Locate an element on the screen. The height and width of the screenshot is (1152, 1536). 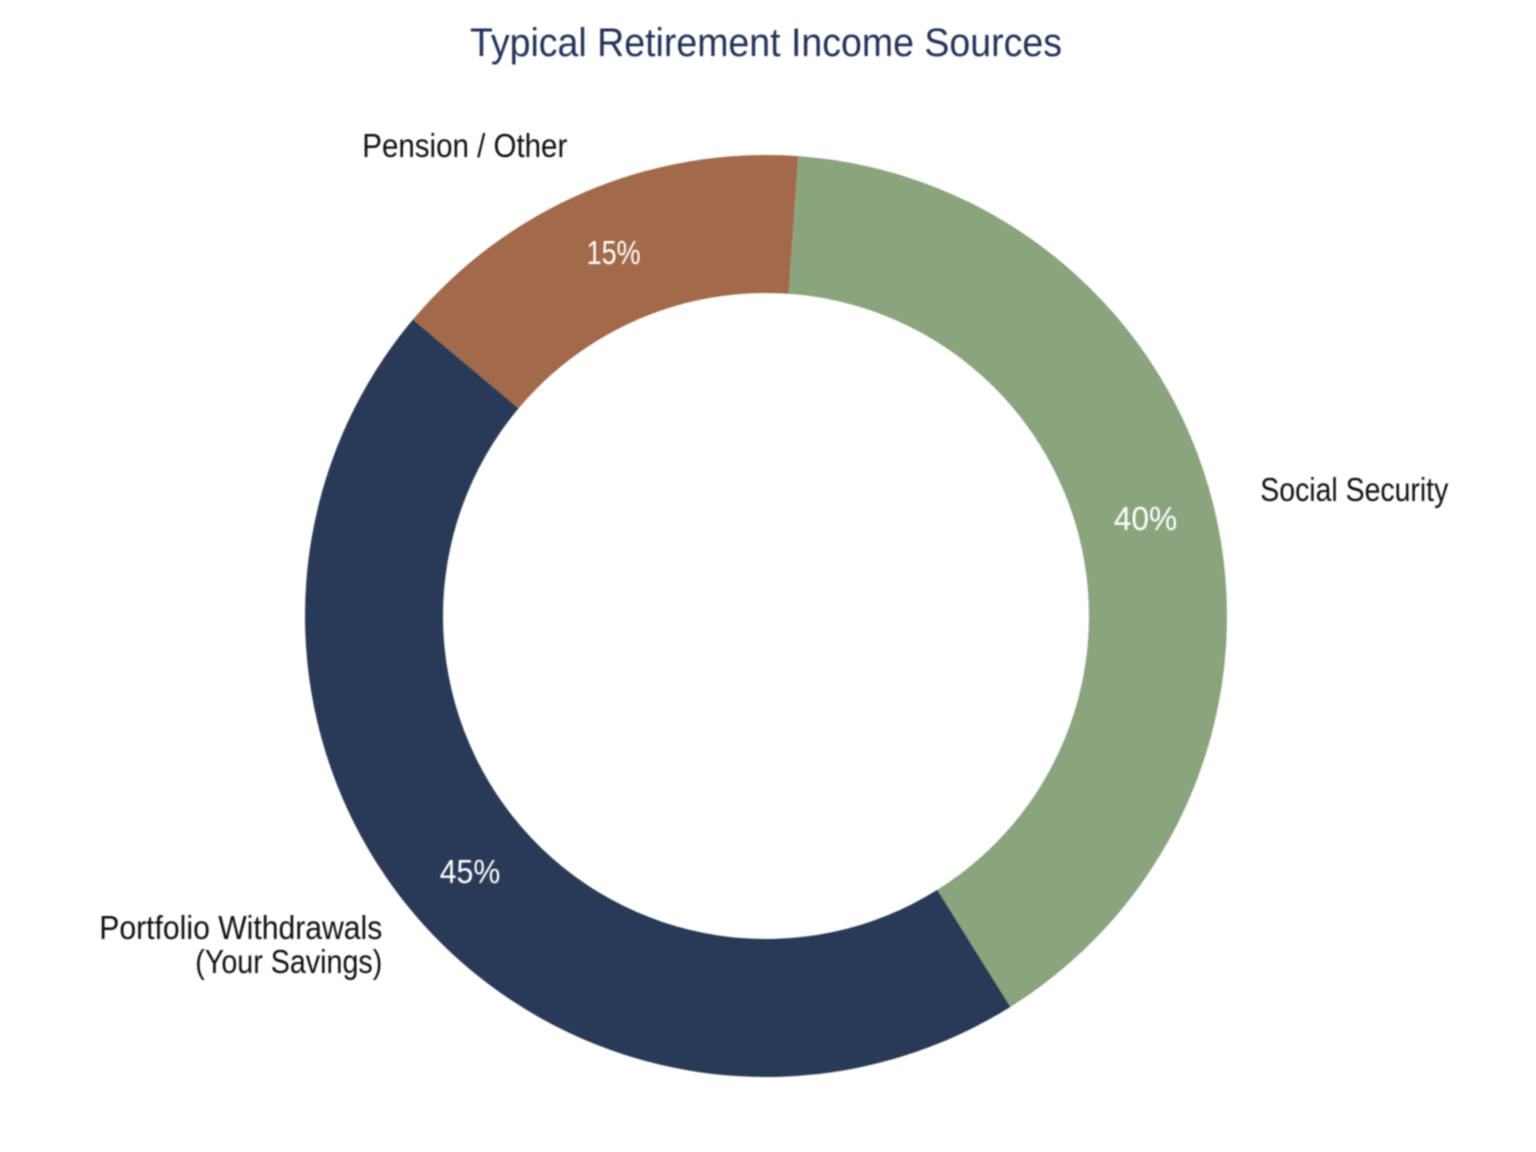
svg-text: 45% is located at coordinates (470, 871).